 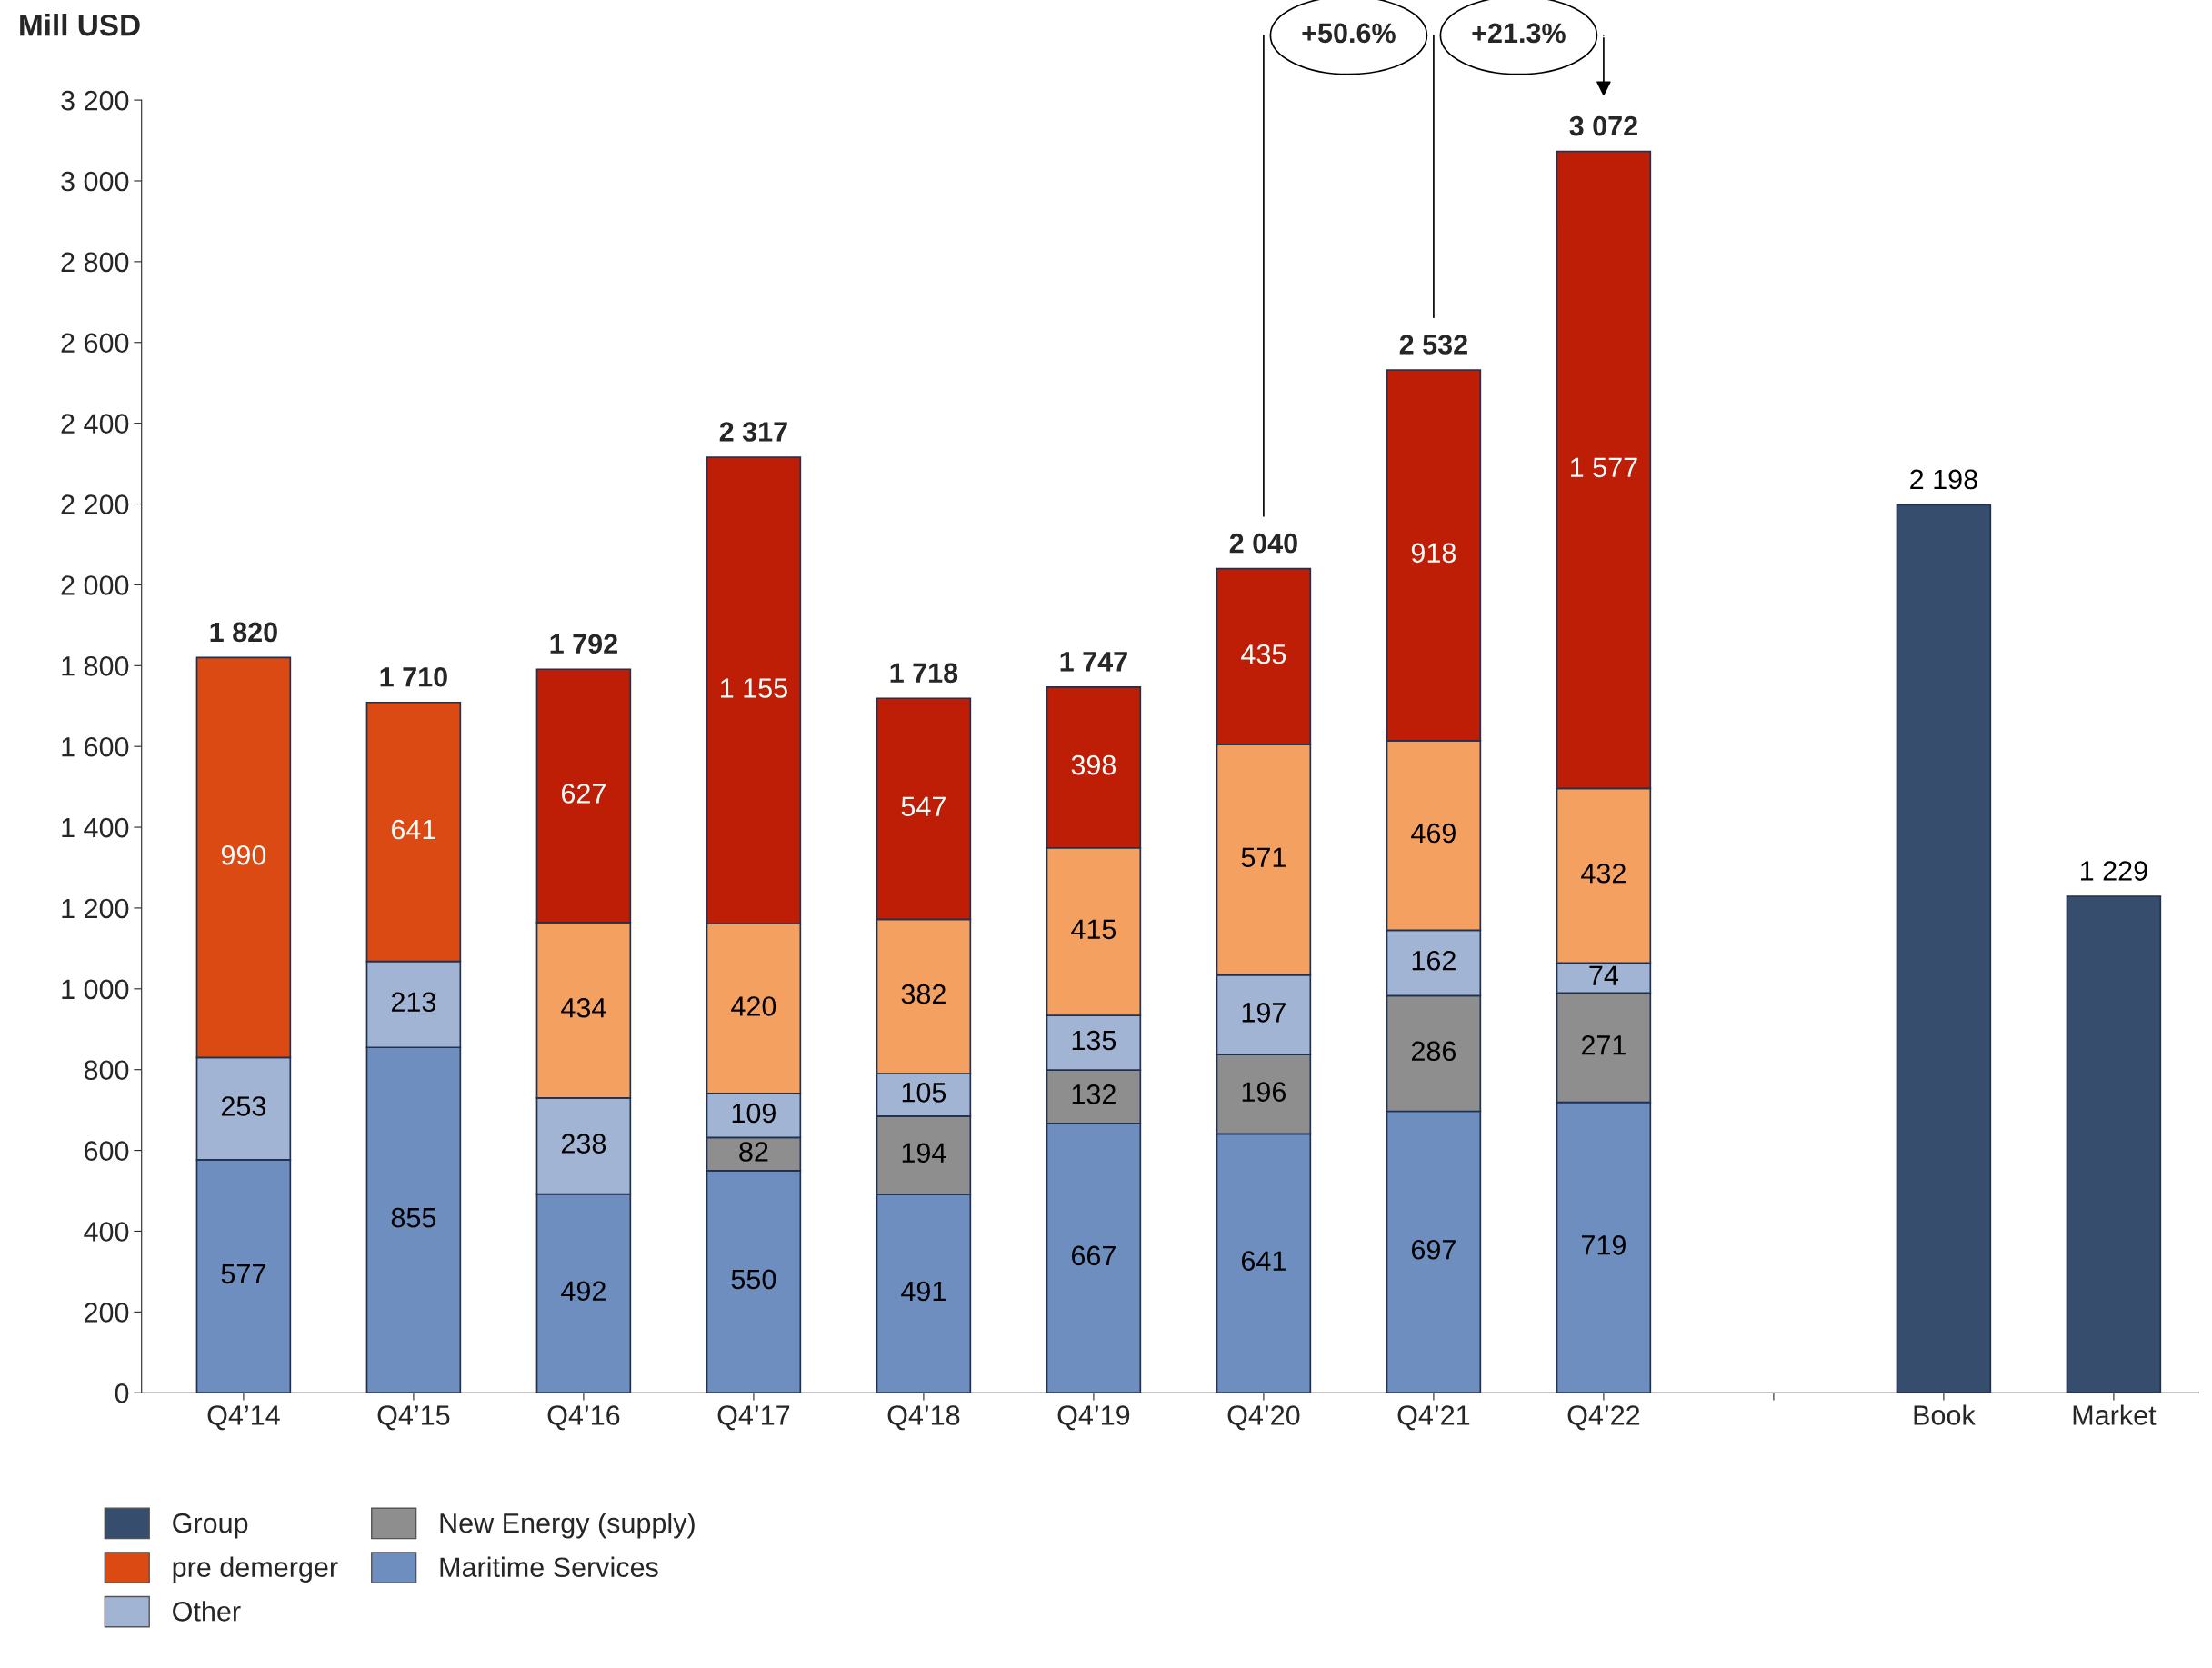 I want to click on data-label: 547, so click(x=923, y=806).